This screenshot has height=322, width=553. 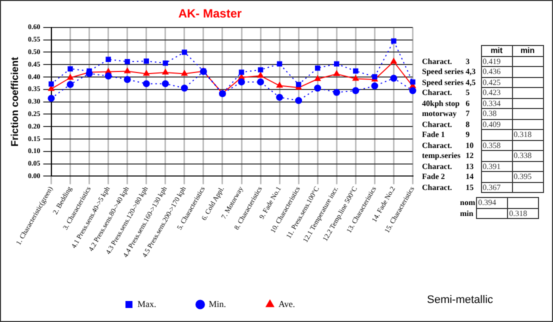 I want to click on y2-tick-label: 5, so click(x=467, y=93).